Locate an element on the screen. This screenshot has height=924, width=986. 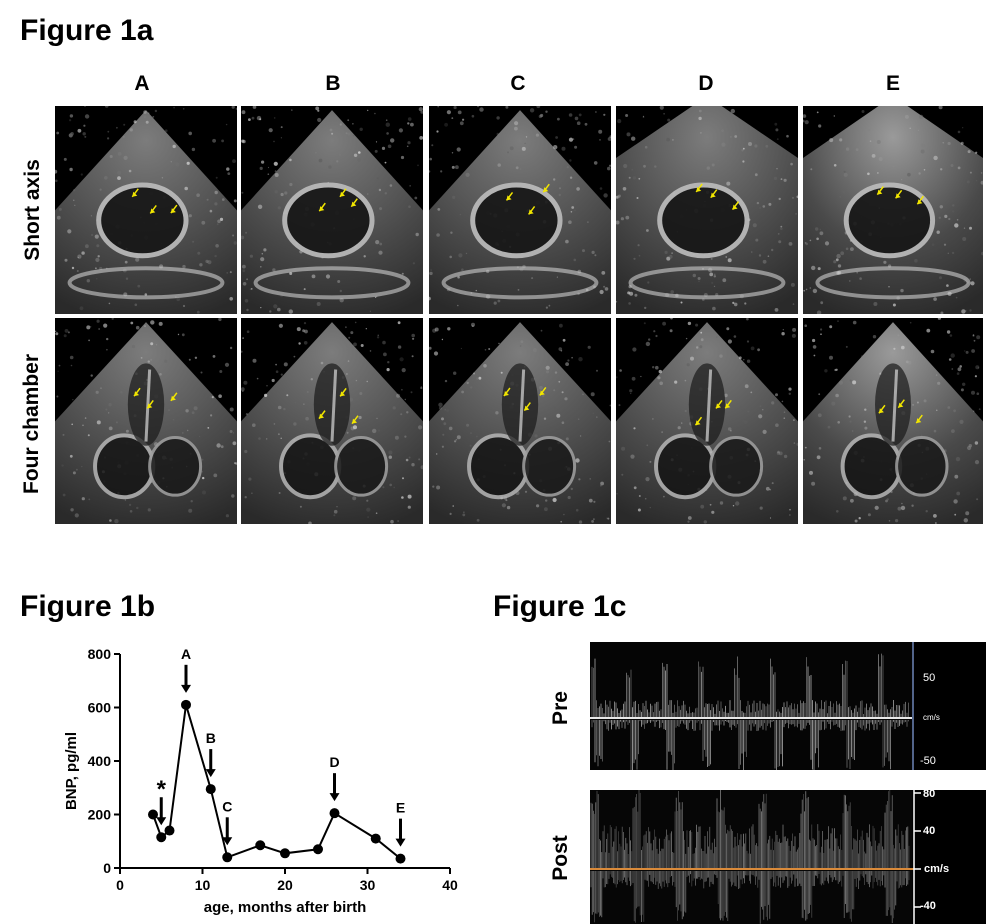
annotation-label: A is located at coordinates (186, 654).